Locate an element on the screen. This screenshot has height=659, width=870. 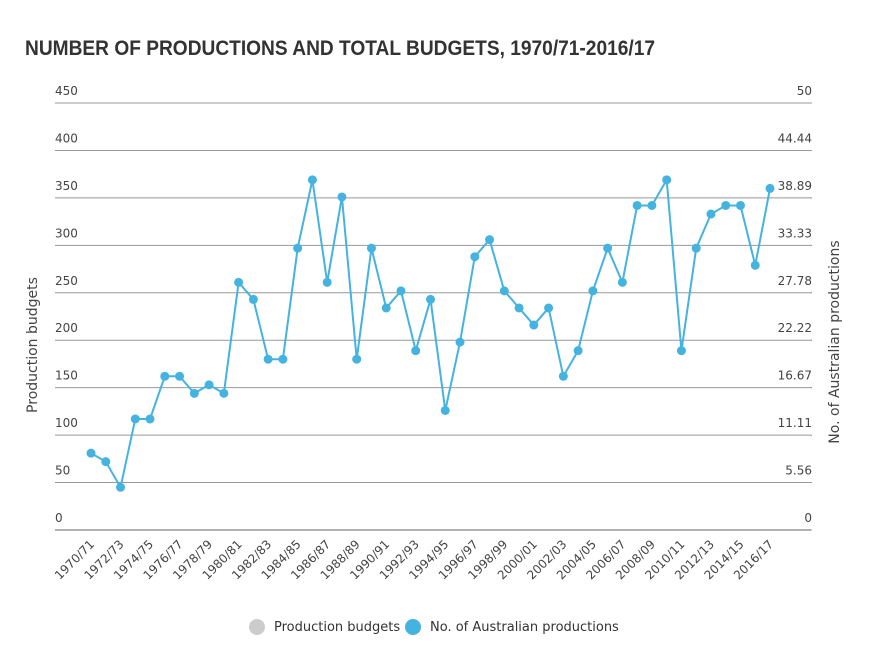
y-axis-title: Production budgets is located at coordinates (33, 345).